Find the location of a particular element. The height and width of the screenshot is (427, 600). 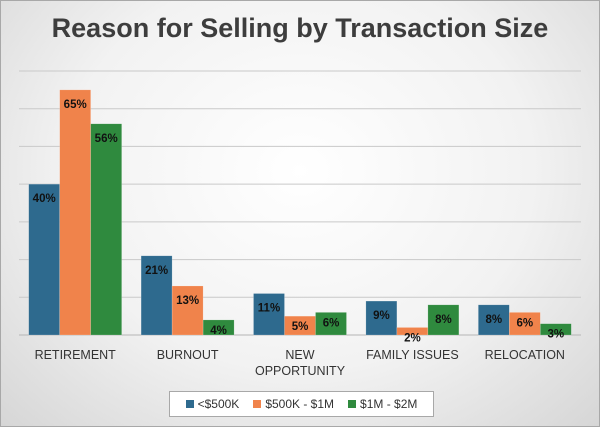

data-label: 4% is located at coordinates (218, 331).